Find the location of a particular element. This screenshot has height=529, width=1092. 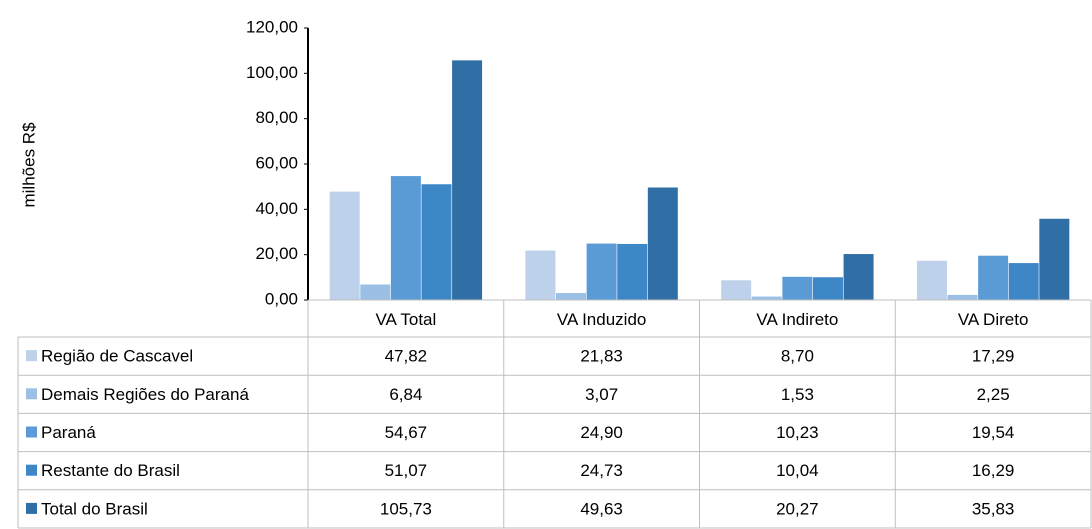

y-axis-label: milhões R$ is located at coordinates (28, 165).